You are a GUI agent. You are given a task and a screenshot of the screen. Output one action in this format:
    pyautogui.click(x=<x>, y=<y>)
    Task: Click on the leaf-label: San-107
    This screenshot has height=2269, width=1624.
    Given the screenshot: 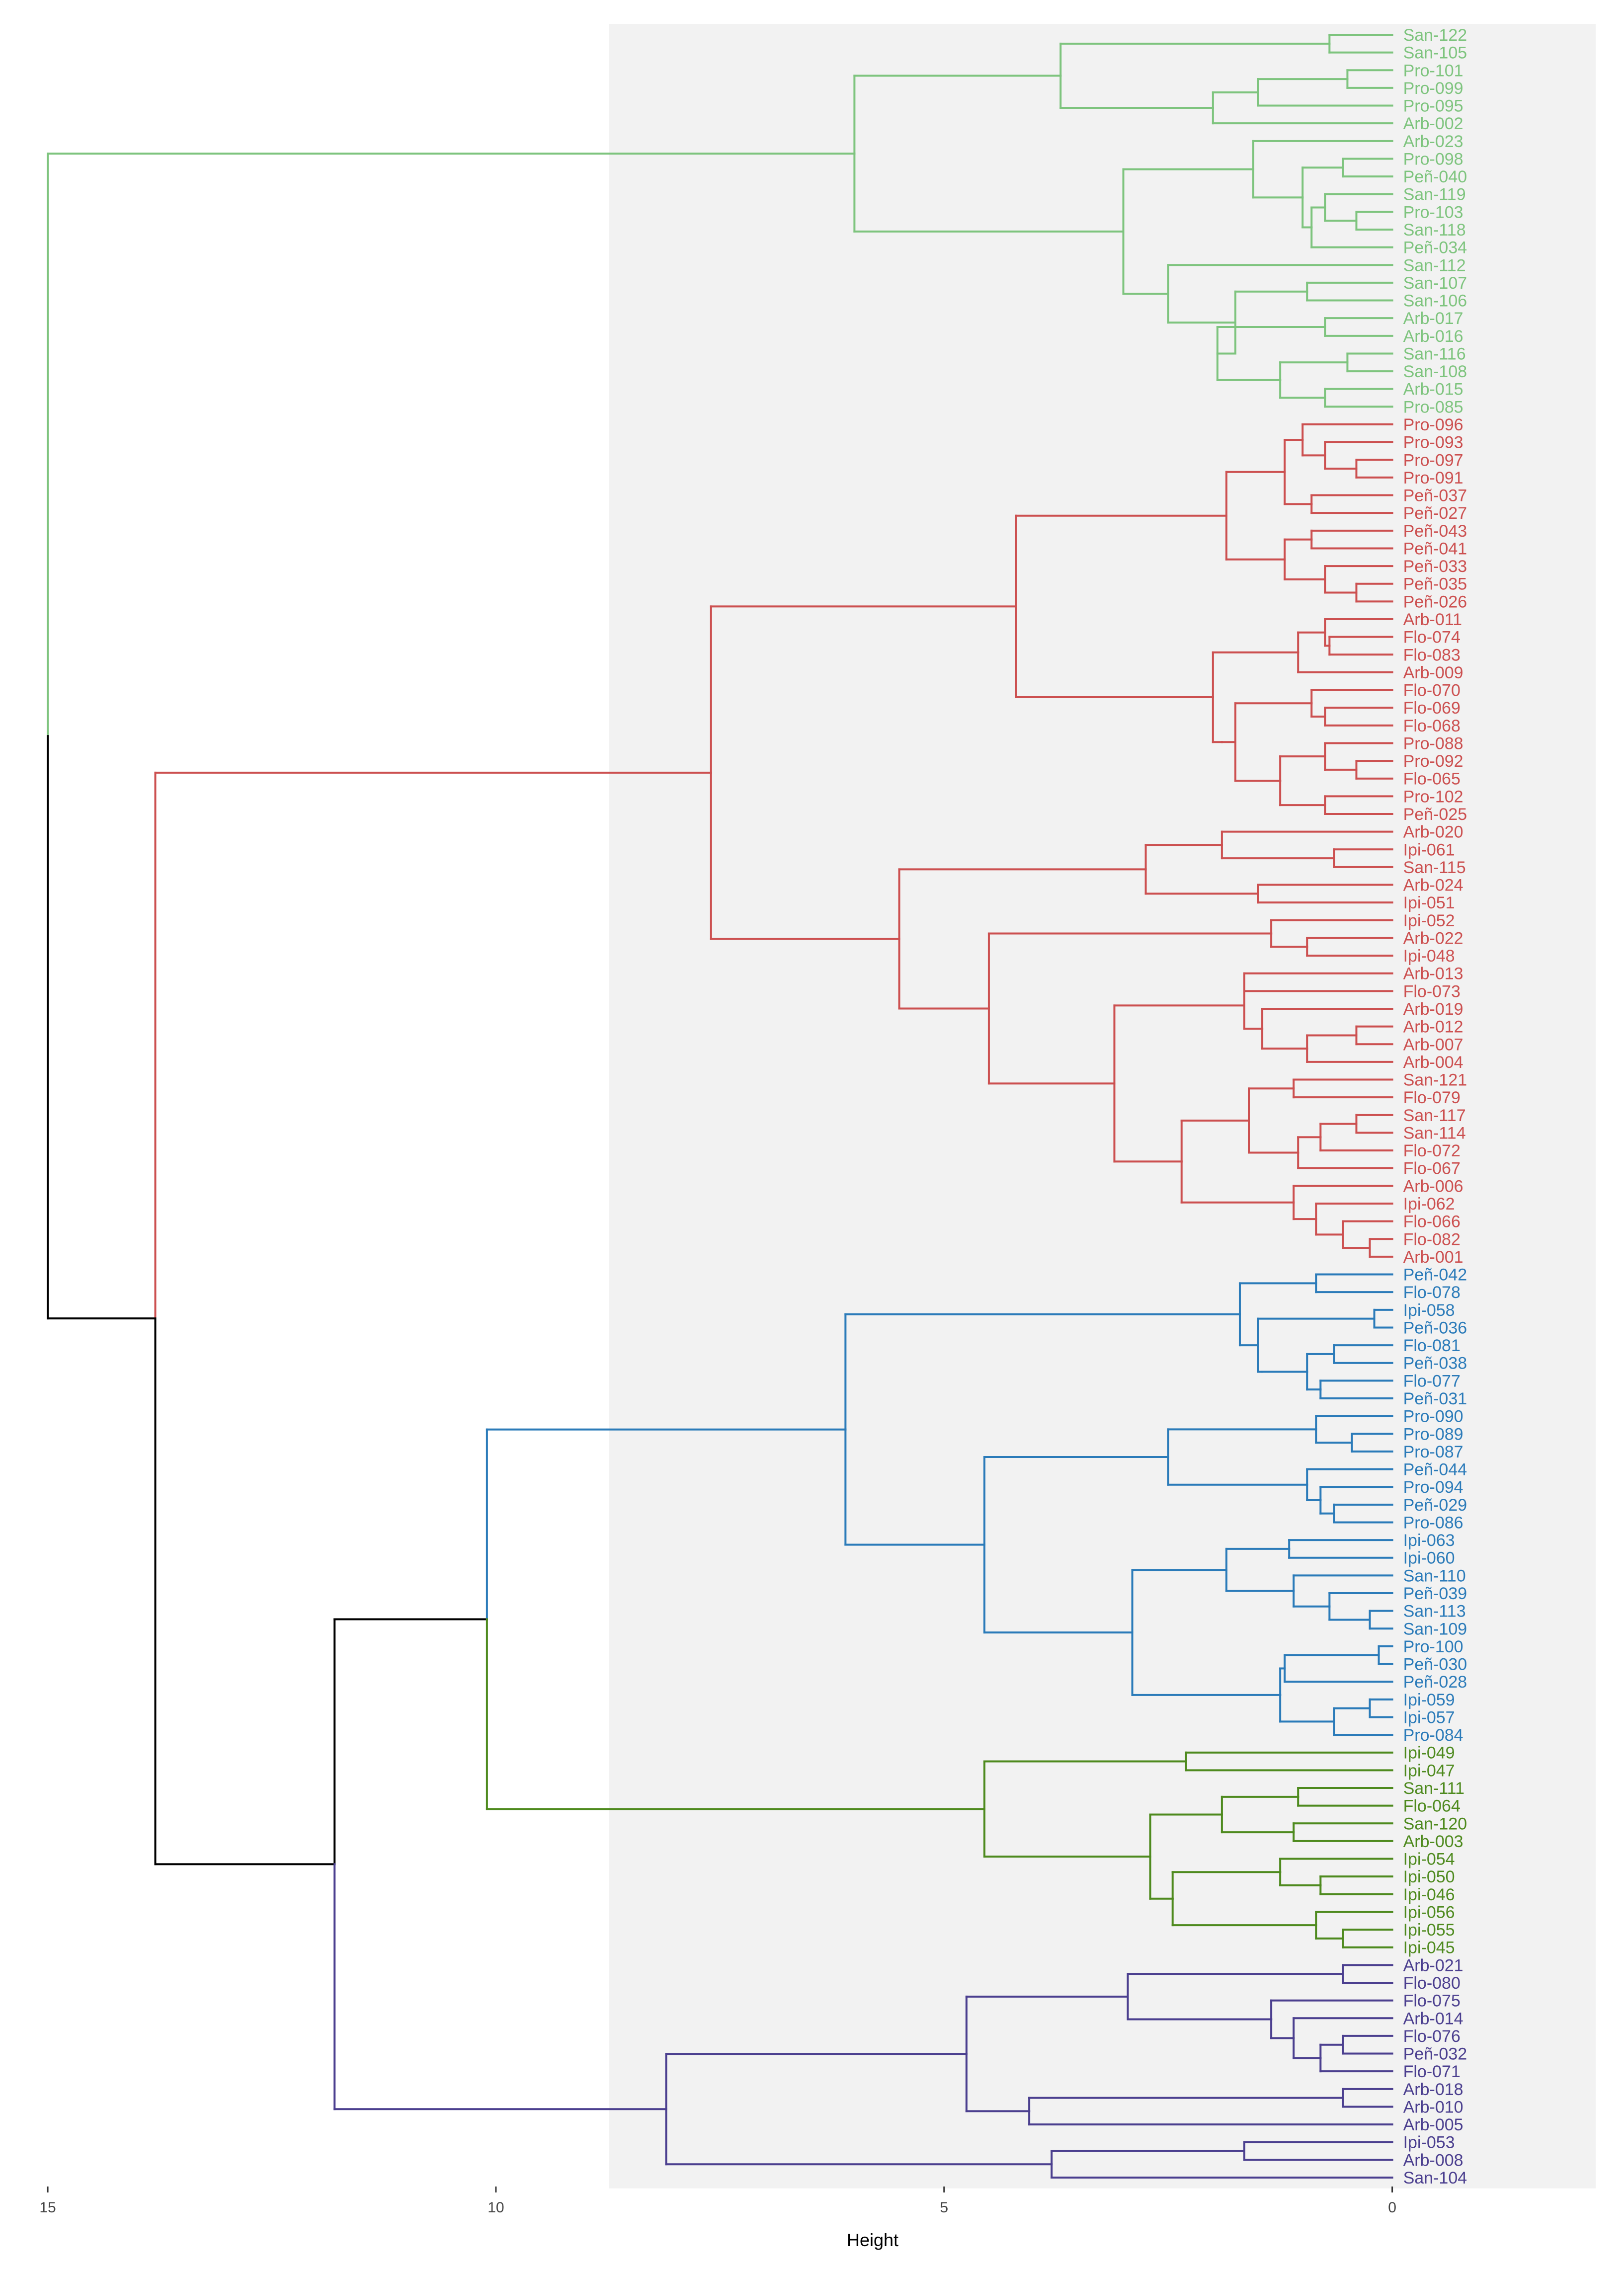 What is the action you would take?
    pyautogui.click(x=1435, y=283)
    